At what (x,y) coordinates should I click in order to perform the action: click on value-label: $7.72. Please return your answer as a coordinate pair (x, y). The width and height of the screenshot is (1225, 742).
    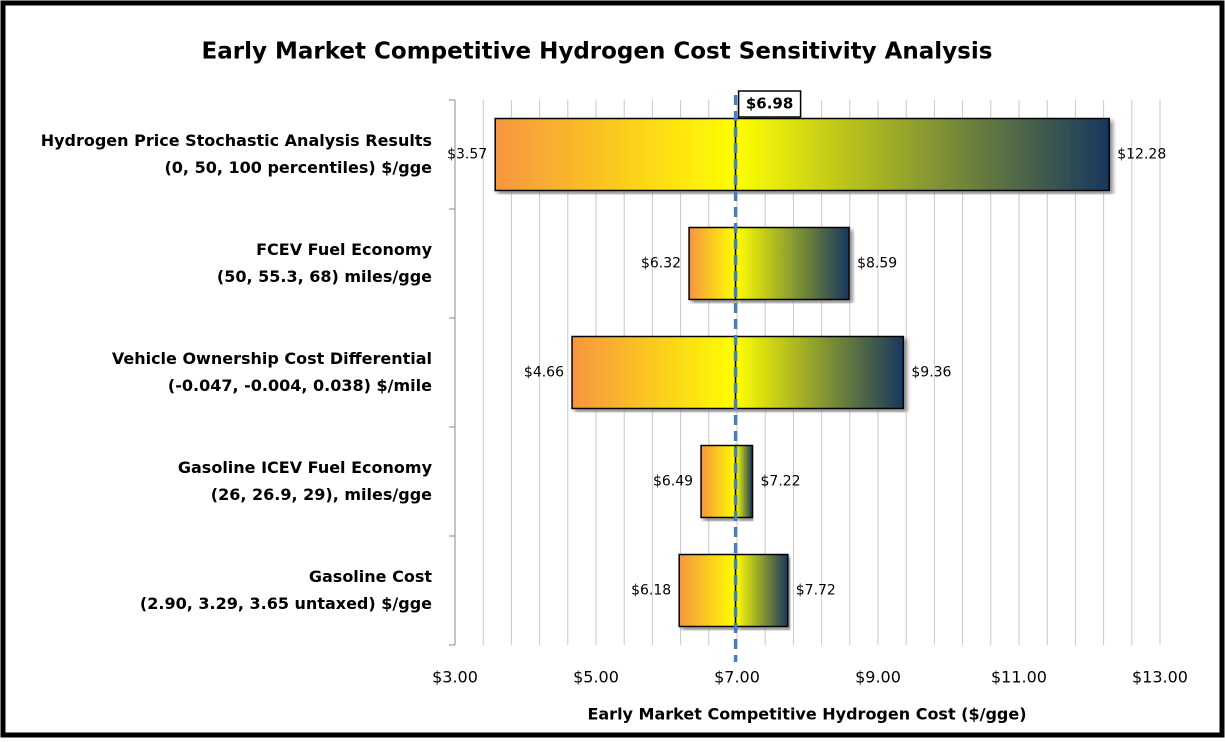
    Looking at the image, I should click on (816, 591).